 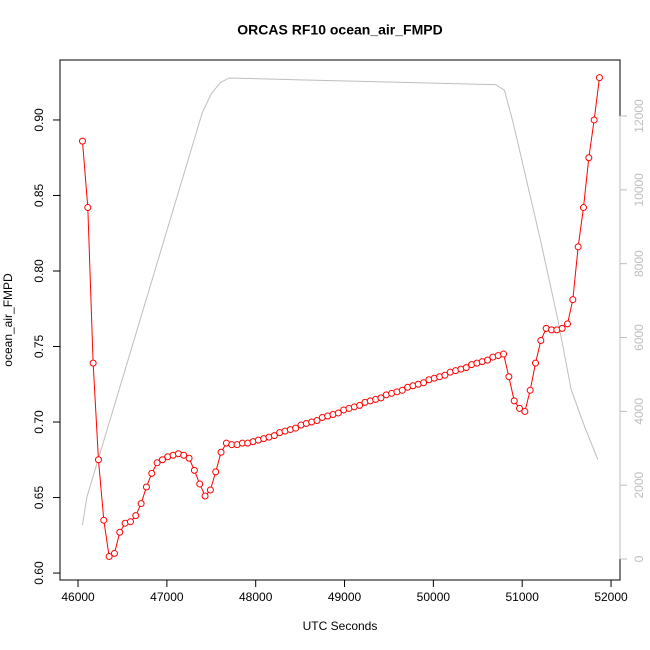 I want to click on y2-tick-label: 8000, so click(x=639, y=263).